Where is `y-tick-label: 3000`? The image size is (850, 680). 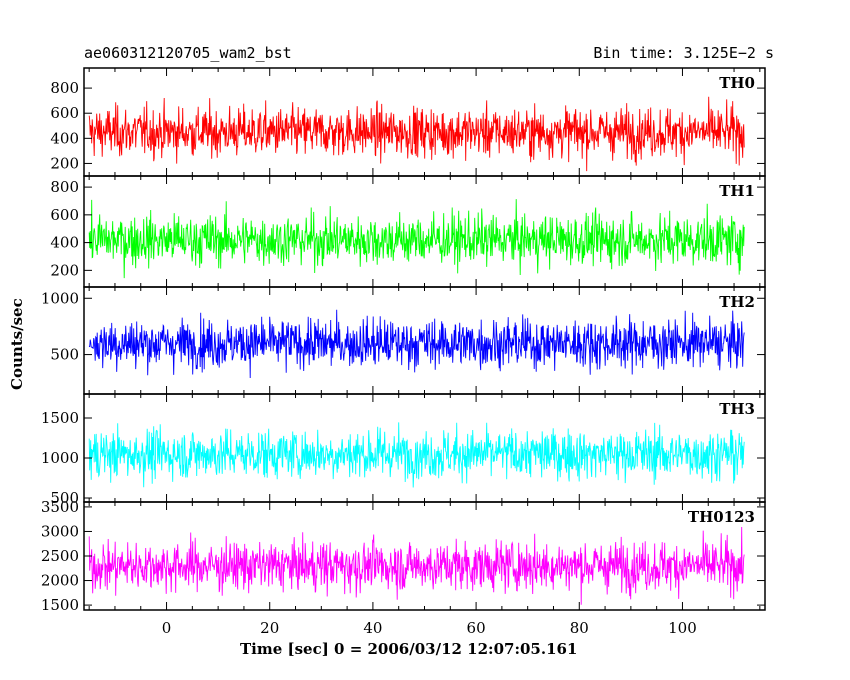
y-tick-label: 3000 is located at coordinates (60, 531).